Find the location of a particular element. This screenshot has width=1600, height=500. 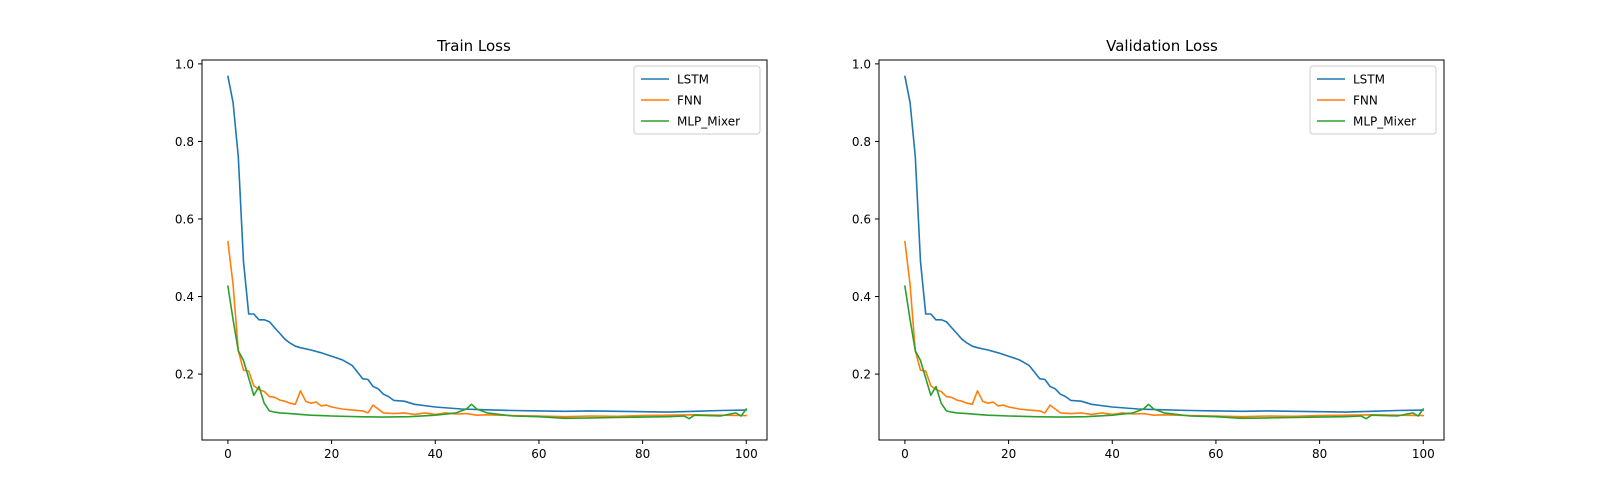

train-loss-x-tick-label: 80 is located at coordinates (642, 454).